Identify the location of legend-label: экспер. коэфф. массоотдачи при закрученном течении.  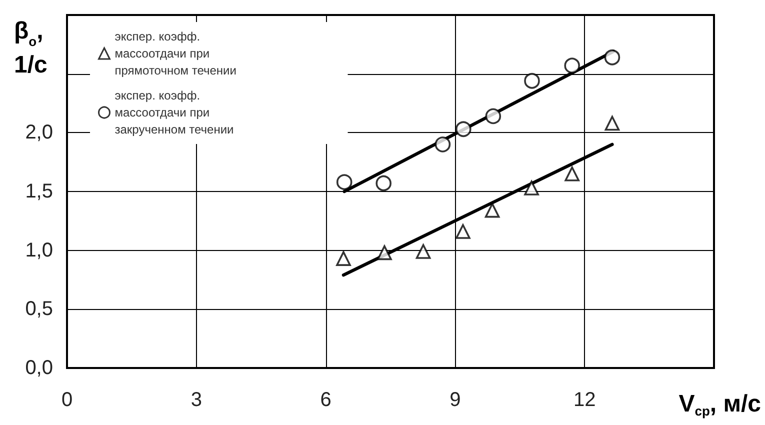
(174, 112).